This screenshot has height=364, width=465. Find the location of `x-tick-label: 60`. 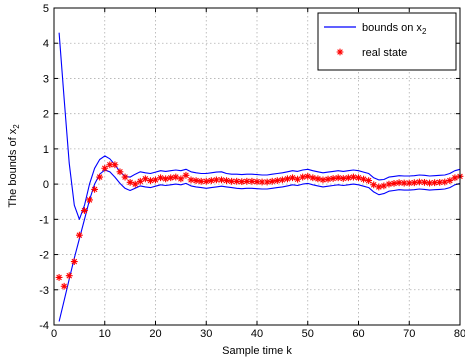

x-tick-label: 60 is located at coordinates (358, 334).